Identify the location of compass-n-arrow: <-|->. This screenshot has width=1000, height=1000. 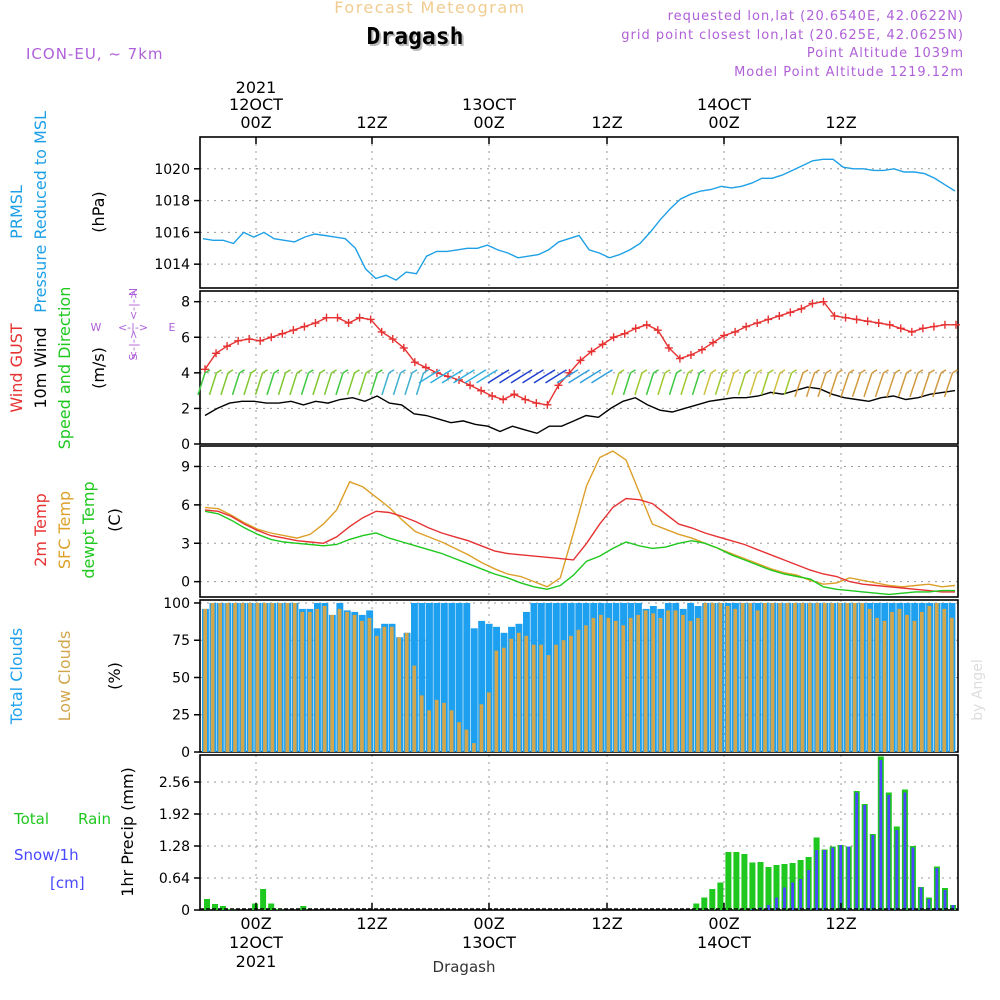
(133, 305).